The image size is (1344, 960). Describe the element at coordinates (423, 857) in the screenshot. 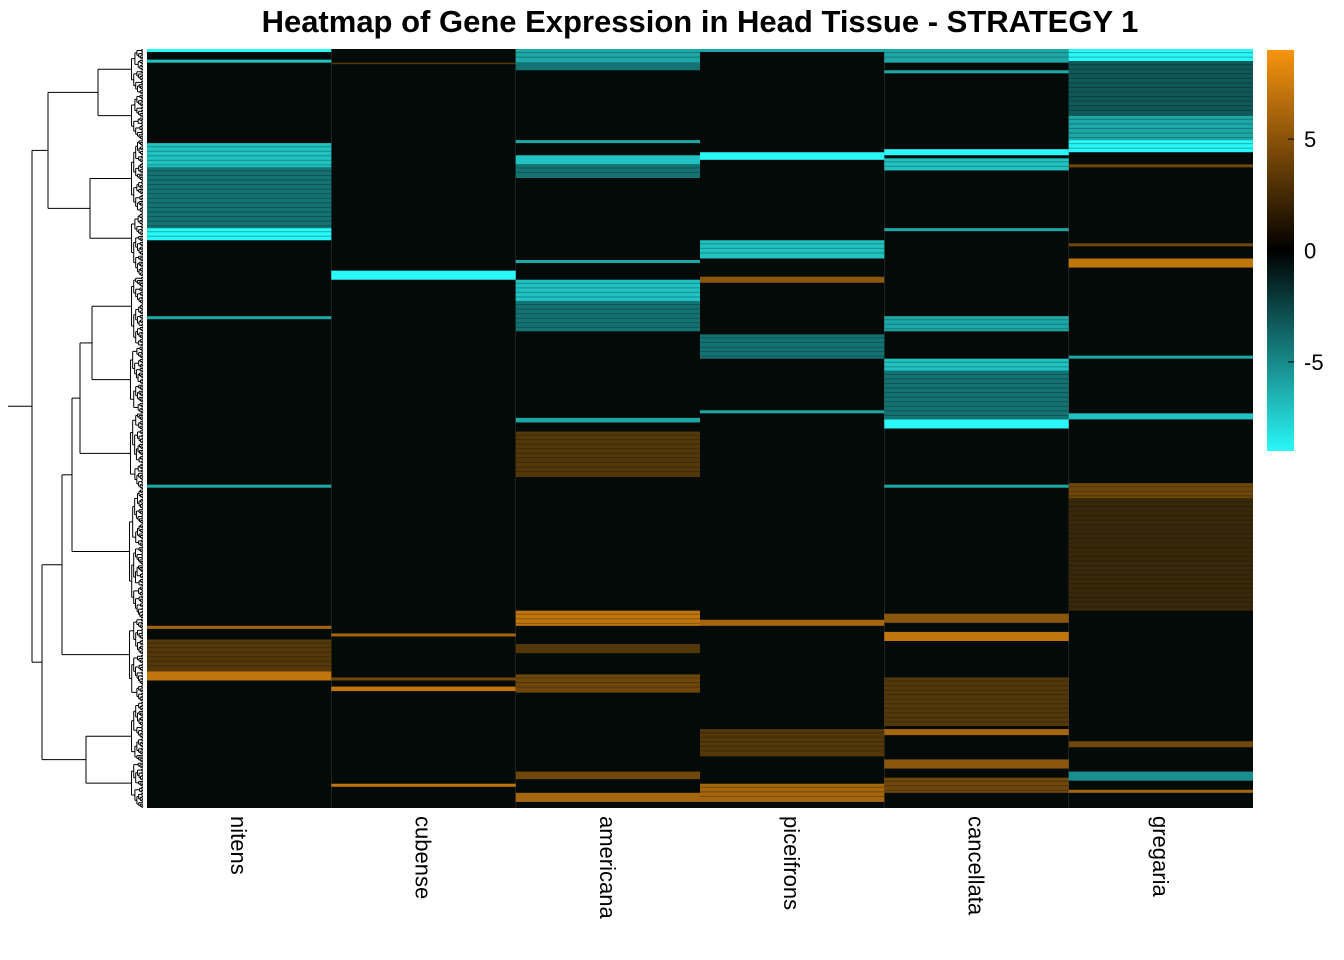

I see `column-label-cubense: cubense` at that location.